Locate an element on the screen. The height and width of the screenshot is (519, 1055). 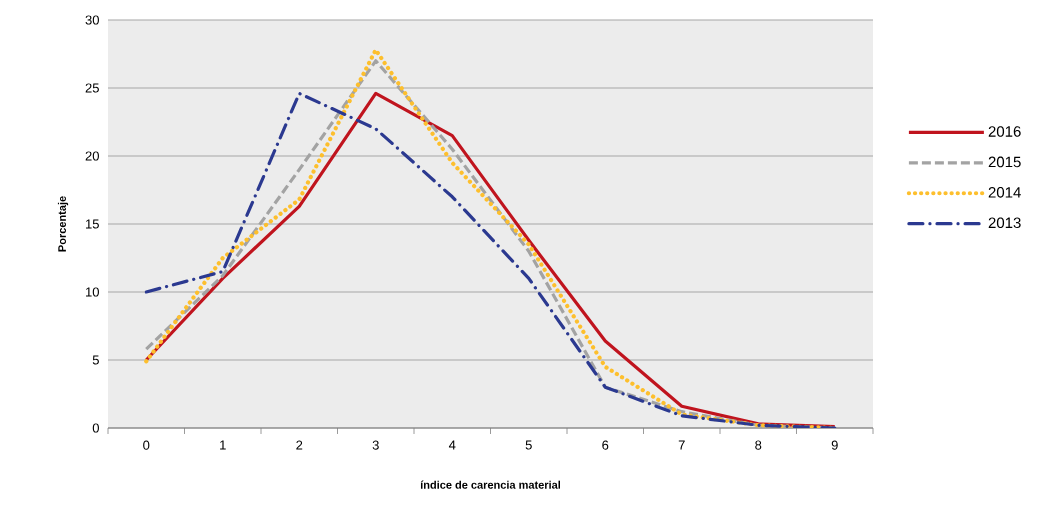
y-tick-label: 20 is located at coordinates (92, 156).